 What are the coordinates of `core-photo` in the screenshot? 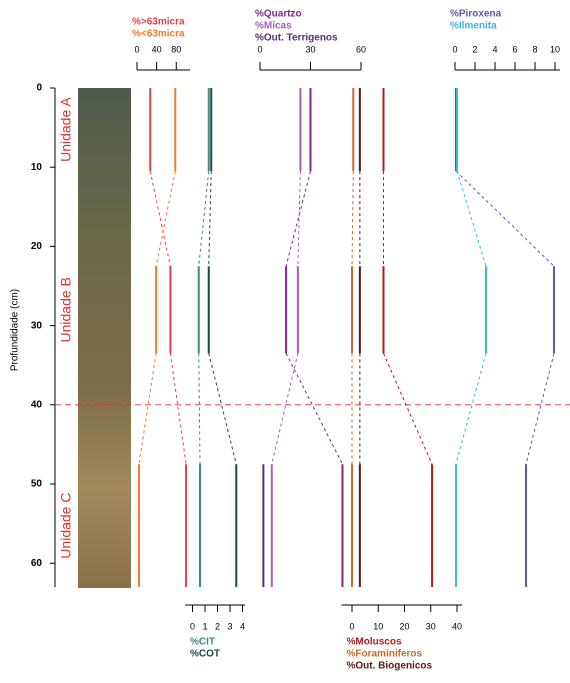 It's located at (104, 338).